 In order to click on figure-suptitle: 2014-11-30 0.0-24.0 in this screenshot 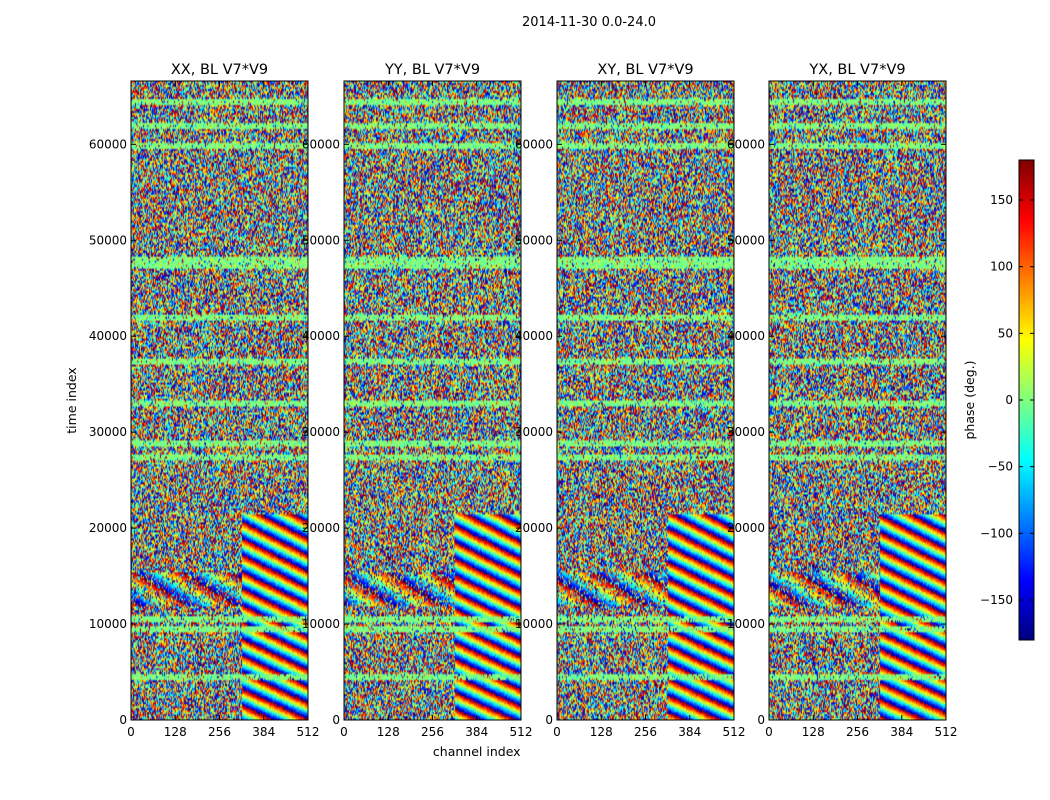, I will do `click(589, 22)`.